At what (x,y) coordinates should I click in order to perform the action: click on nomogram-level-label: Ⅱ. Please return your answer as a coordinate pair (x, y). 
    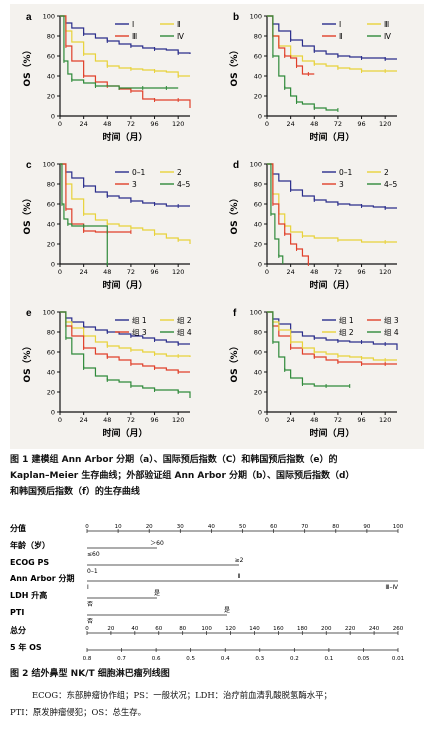
    Looking at the image, I should click on (239, 576).